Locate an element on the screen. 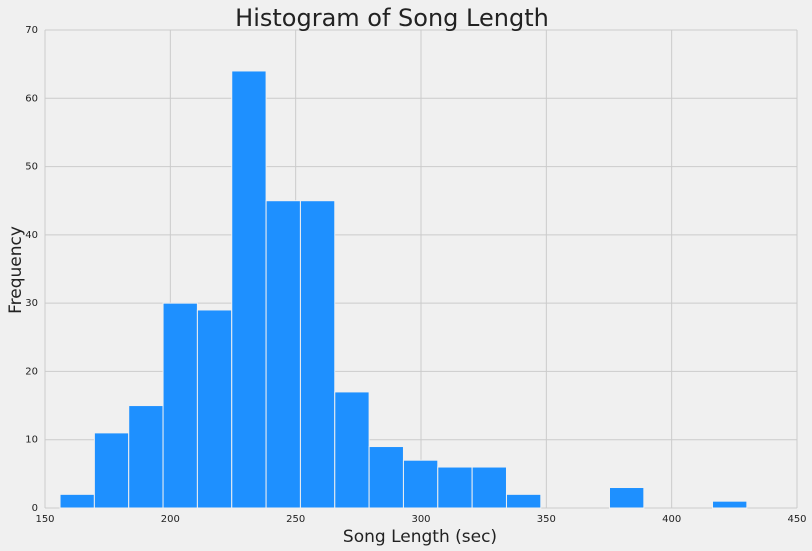  x-axis-label: Song Length (sec) is located at coordinates (420, 537).